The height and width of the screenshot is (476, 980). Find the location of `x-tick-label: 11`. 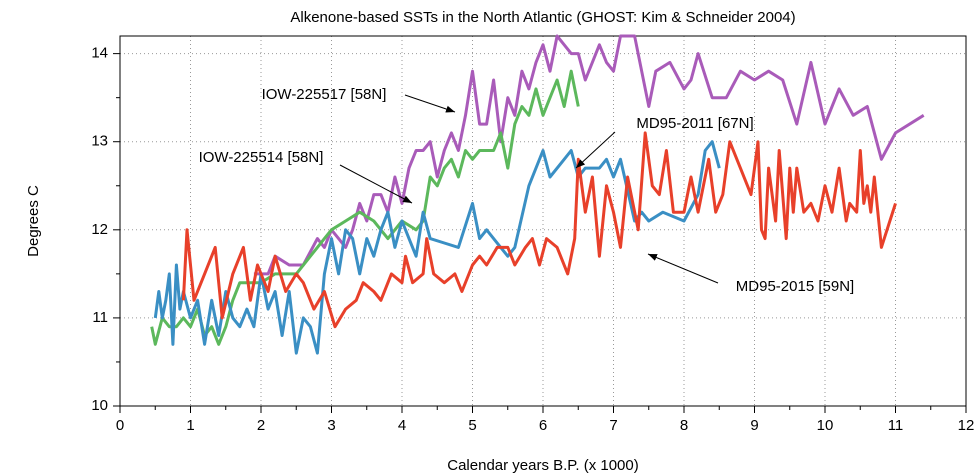

x-tick-label: 11 is located at coordinates (896, 425).